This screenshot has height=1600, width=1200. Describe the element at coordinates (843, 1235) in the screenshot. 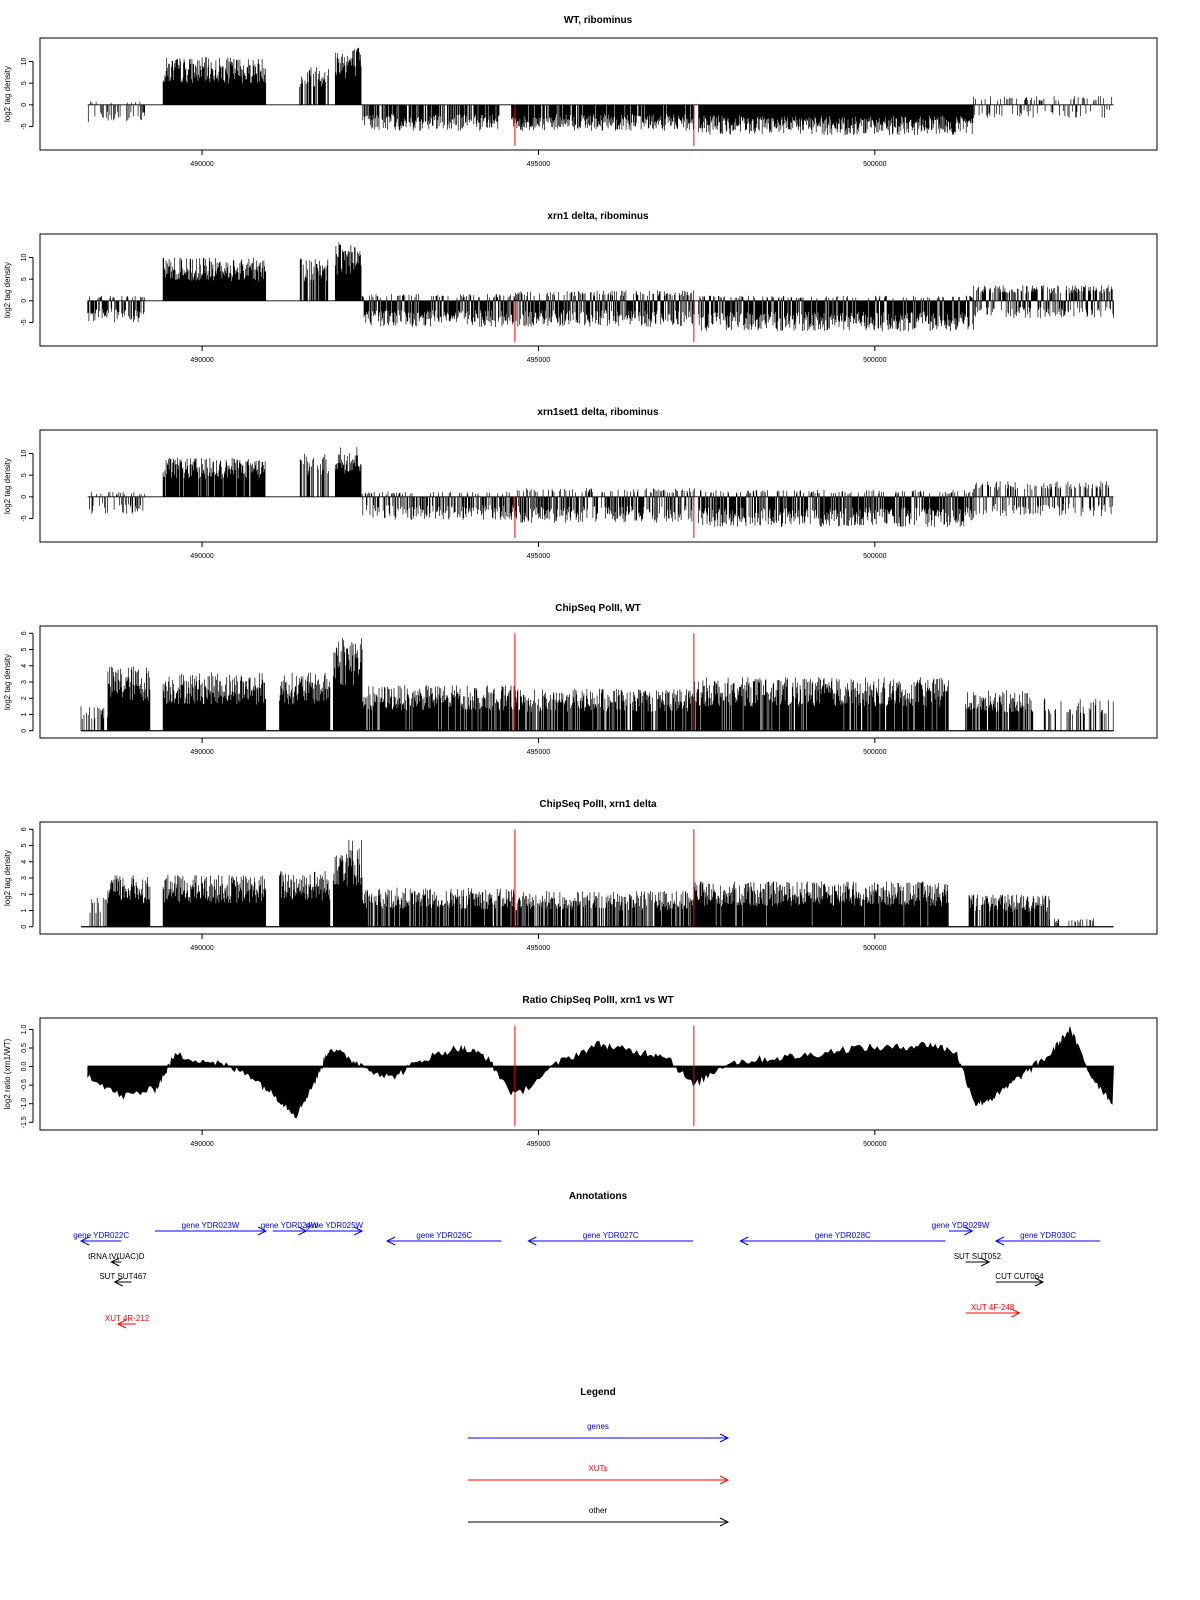

I see `feature-label: gene YDR028C` at that location.